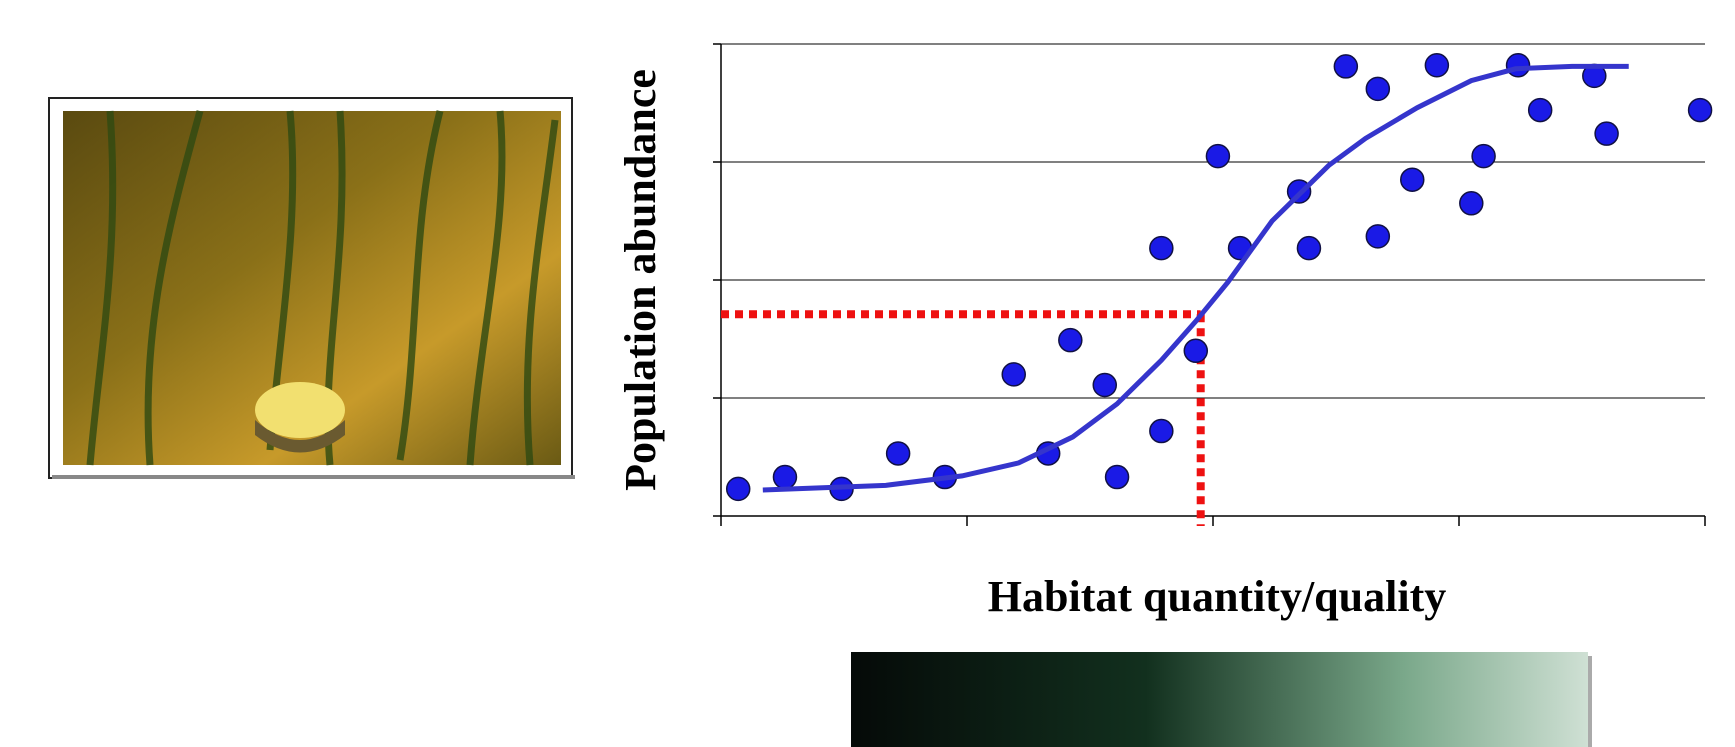  I want to click on x-axis-label: Habitat quantity/quality, so click(1217, 596).